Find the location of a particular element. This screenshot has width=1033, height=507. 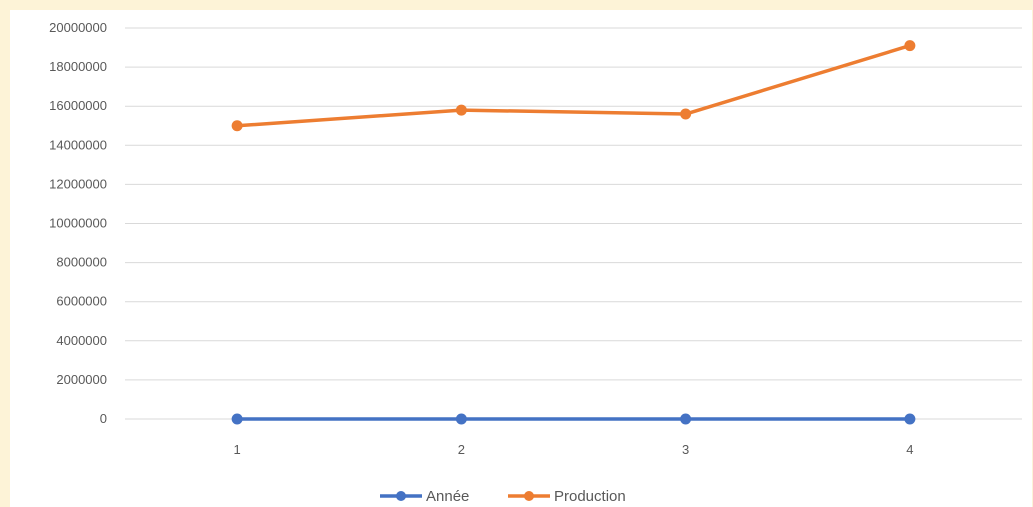

y-tick-label: 20000000 is located at coordinates (78, 27).